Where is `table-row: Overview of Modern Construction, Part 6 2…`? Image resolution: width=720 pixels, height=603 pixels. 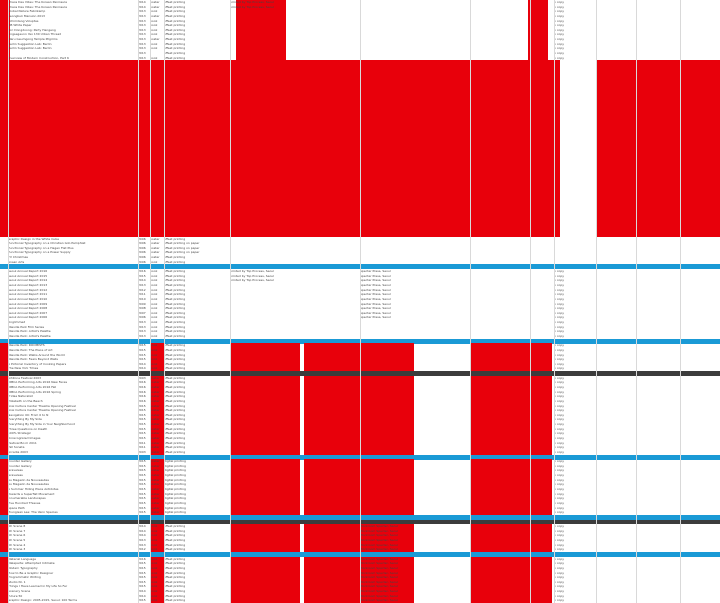 table-row: Overview of Modern Construction, Part 6 2… is located at coordinates (360, 58).